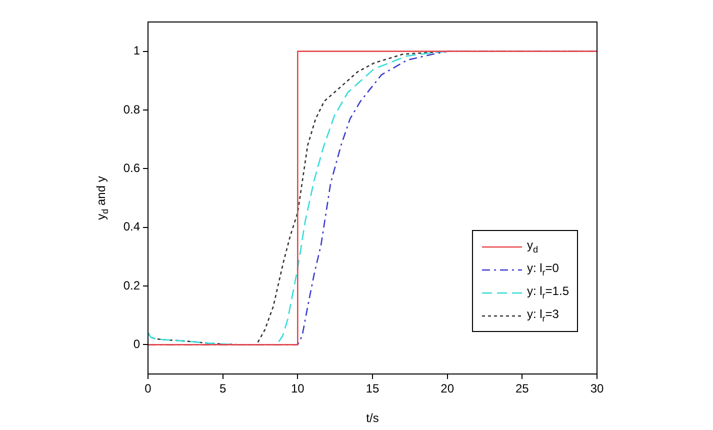 The image size is (713, 430). I want to click on x-tick-label: 10, so click(297, 389).